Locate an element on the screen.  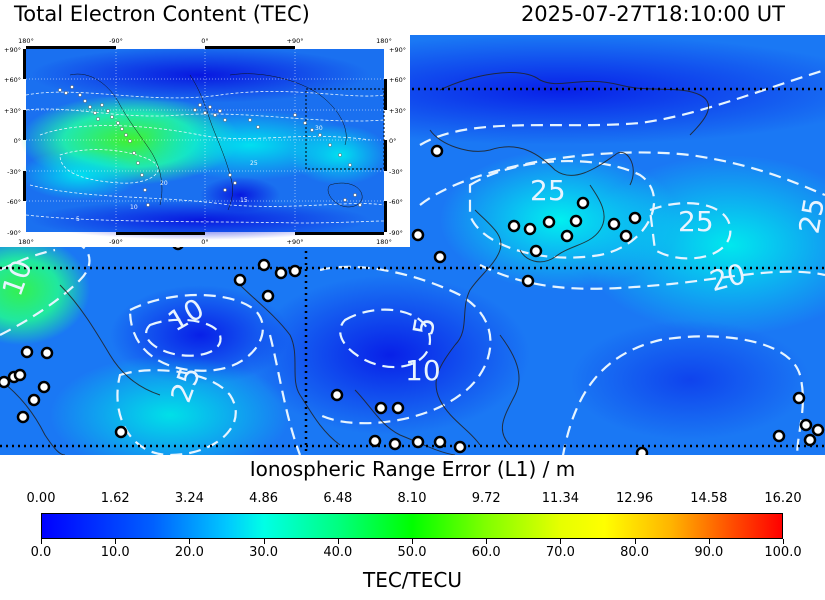
inset-contour-label: 20 is located at coordinates (164, 183).